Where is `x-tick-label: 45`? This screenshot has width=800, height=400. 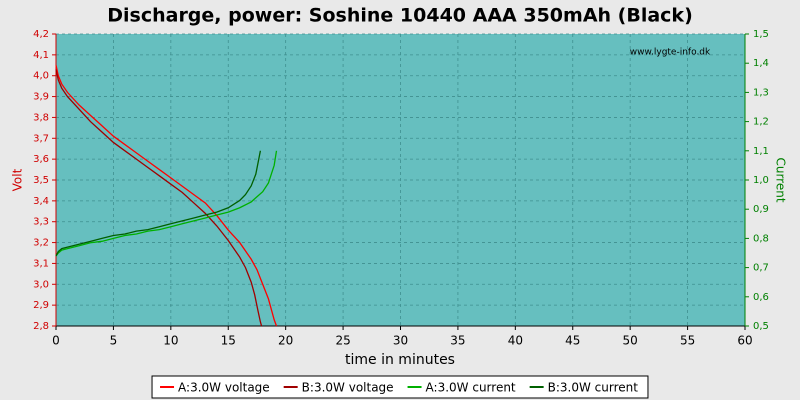 x-tick-label: 45 is located at coordinates (572, 341).